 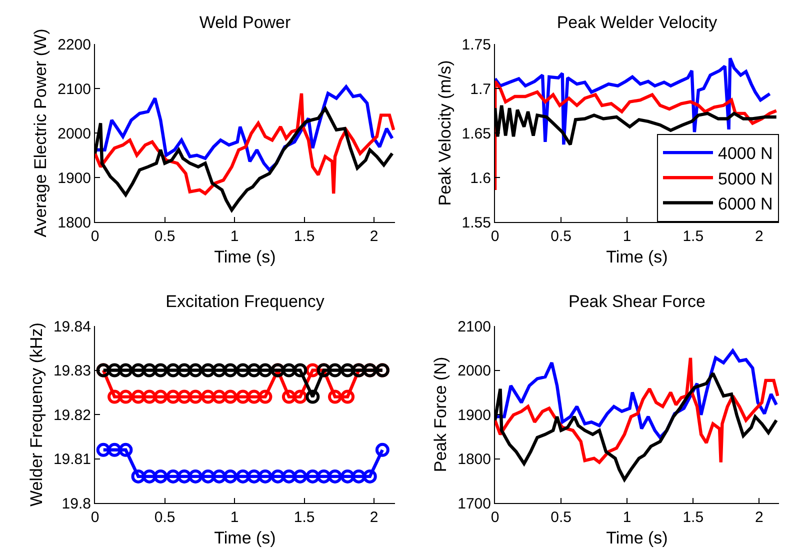 I want to click on legend-label: 5000 N, so click(x=745, y=178).